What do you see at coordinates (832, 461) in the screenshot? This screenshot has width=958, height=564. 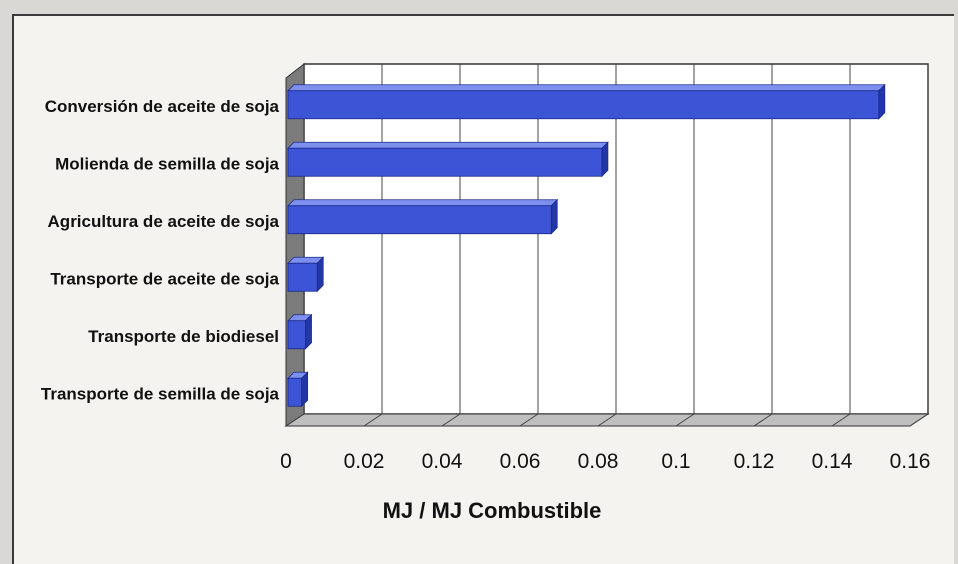 I see `x-tick-label: 0.14` at bounding box center [832, 461].